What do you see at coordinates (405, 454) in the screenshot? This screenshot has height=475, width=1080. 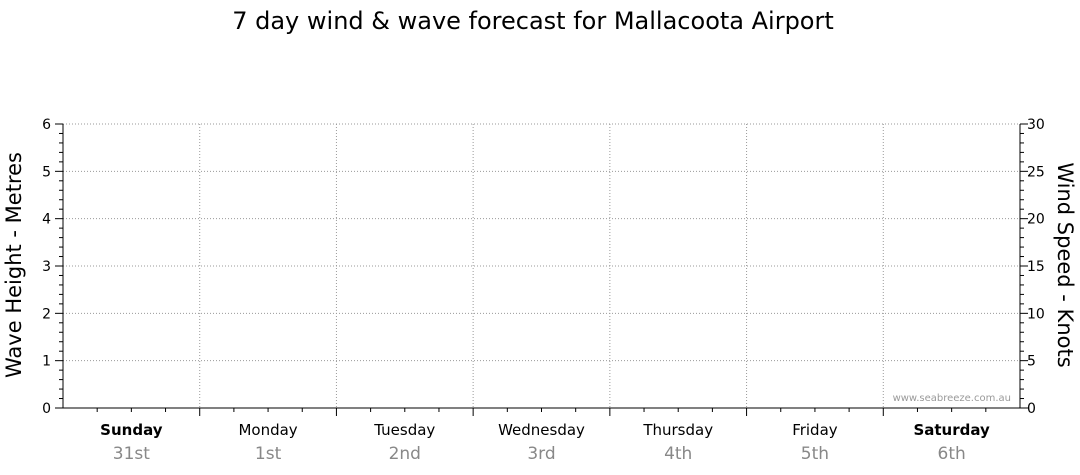 I see `date-label: 2nd` at bounding box center [405, 454].